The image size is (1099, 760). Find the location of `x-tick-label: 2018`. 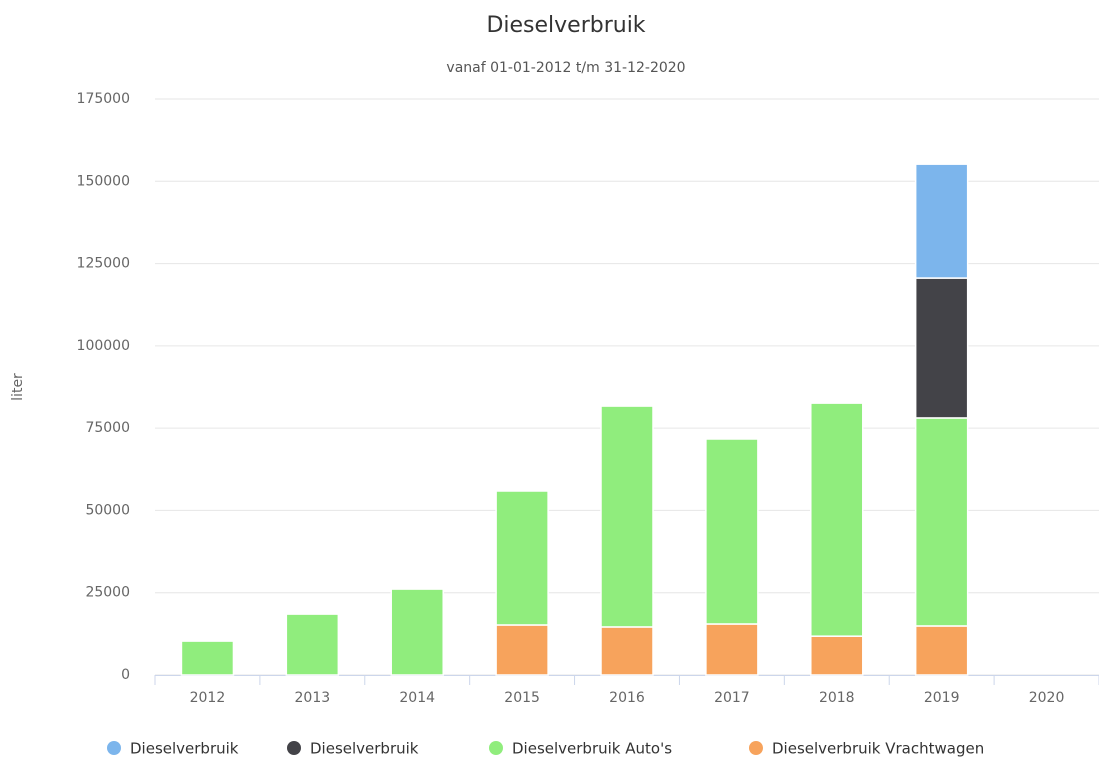

x-tick-label: 2018 is located at coordinates (837, 698).